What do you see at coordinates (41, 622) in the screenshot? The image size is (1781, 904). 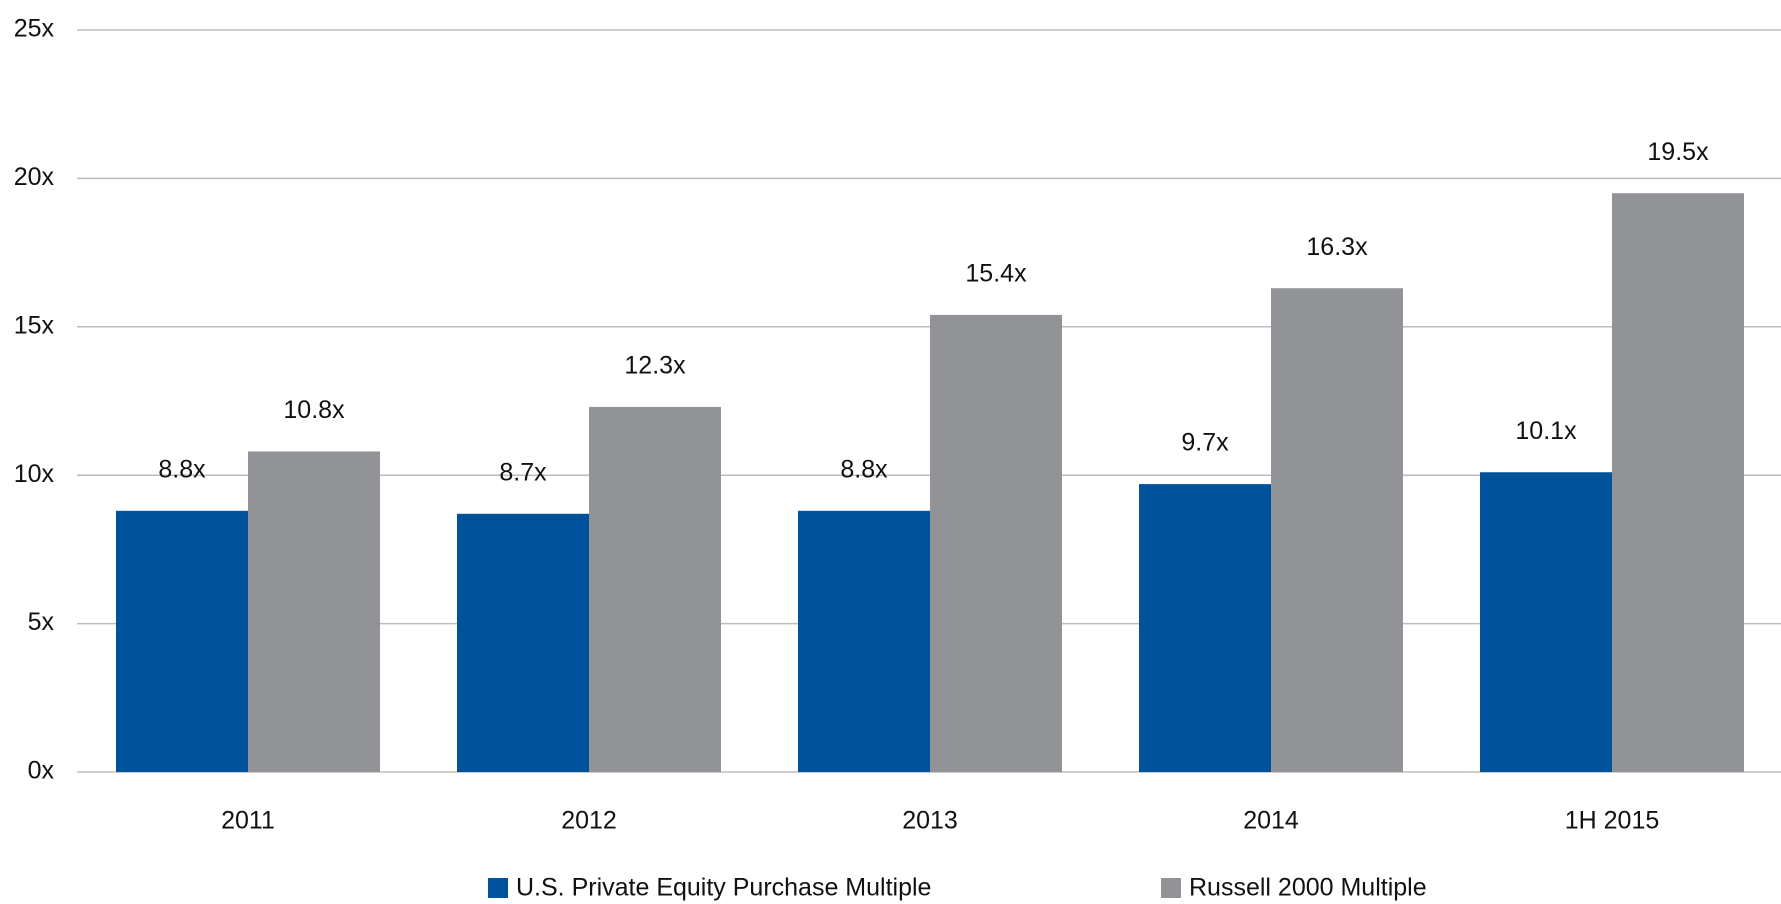 I see `y-tick-label: 5x` at bounding box center [41, 622].